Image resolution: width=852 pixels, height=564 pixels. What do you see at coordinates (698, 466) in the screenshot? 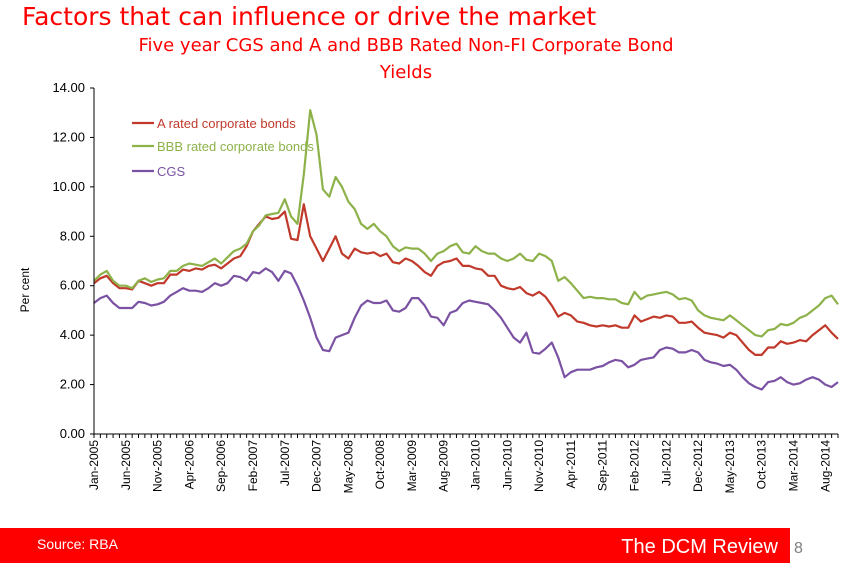
I see `x-tick-label: Dec-2012` at bounding box center [698, 466].